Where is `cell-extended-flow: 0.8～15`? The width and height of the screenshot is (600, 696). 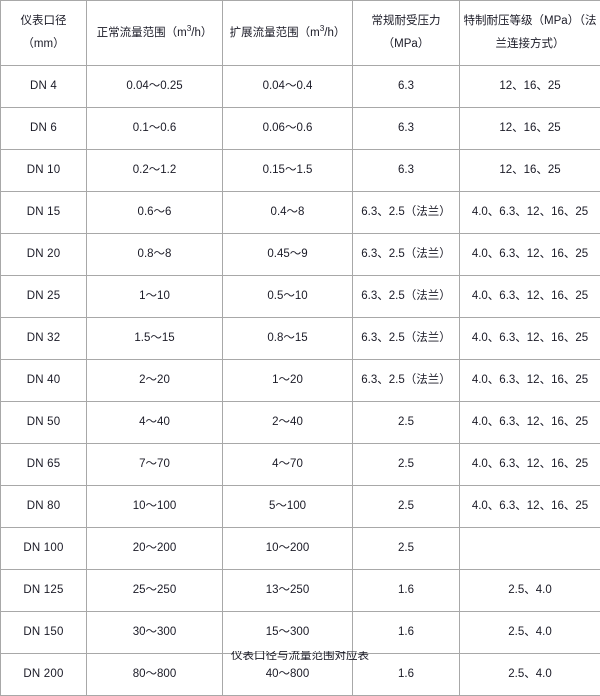
cell-extended-flow: 0.8～15 is located at coordinates (288, 339).